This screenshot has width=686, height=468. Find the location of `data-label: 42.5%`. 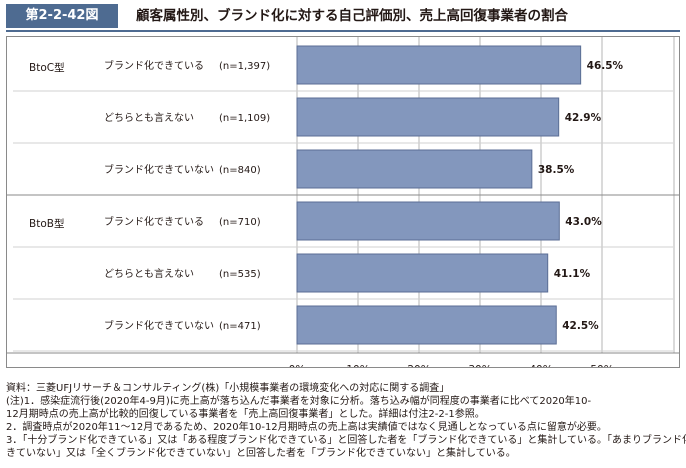

data-label: 42.5% is located at coordinates (580, 326).